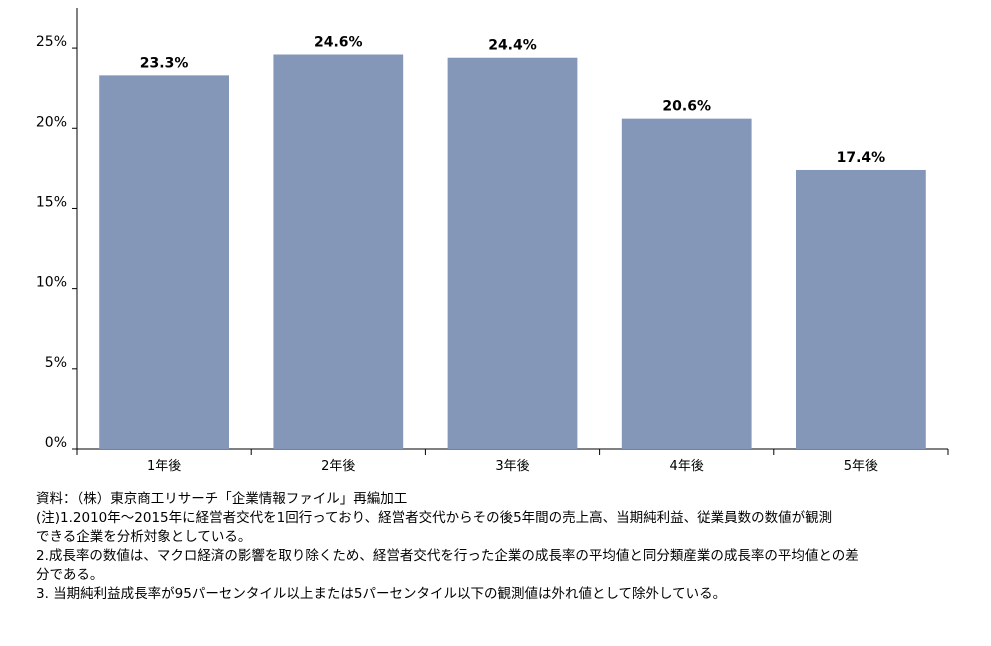  What do you see at coordinates (51, 42) in the screenshot?
I see `y-tick-label: 25%` at bounding box center [51, 42].